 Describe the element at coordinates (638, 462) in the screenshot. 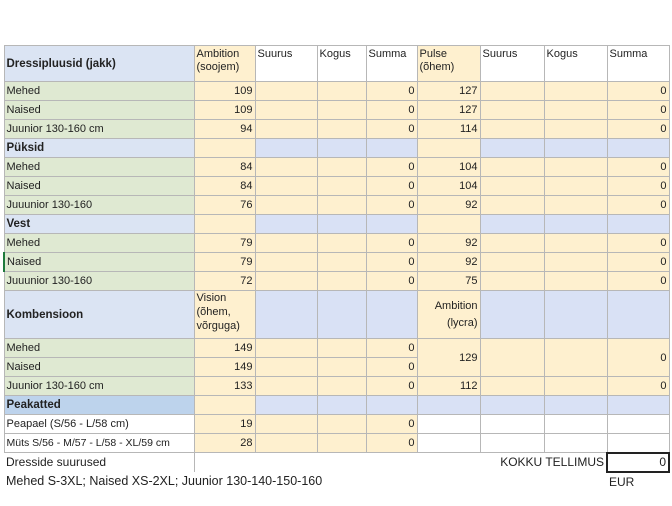

I see `total-value: 0` at that location.